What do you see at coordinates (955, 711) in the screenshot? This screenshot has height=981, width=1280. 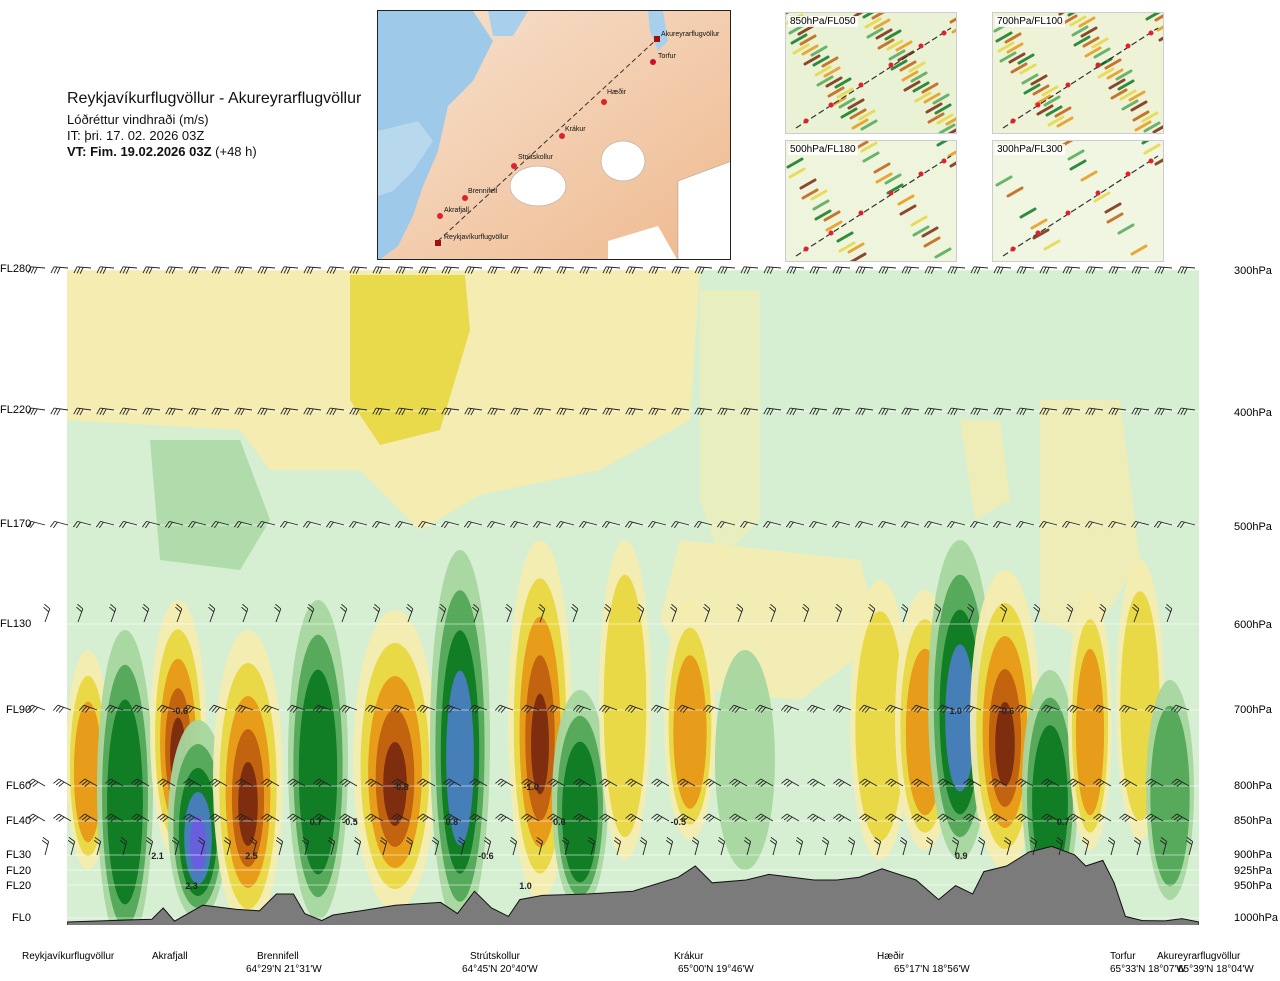 I see `value-label: 1.0` at bounding box center [955, 711].